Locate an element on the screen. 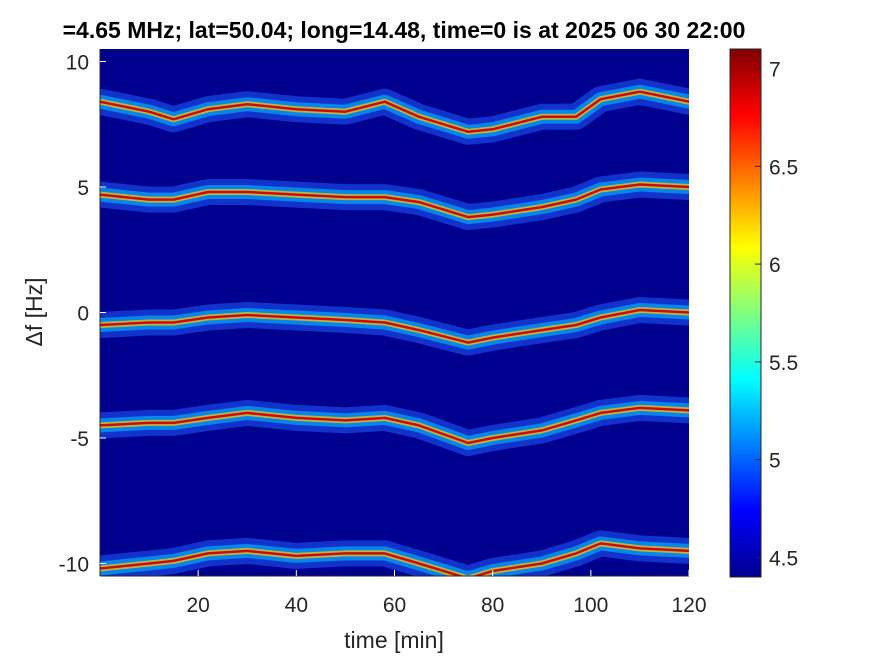 The height and width of the screenshot is (656, 875). x-axis-label: time [min] is located at coordinates (394, 640).